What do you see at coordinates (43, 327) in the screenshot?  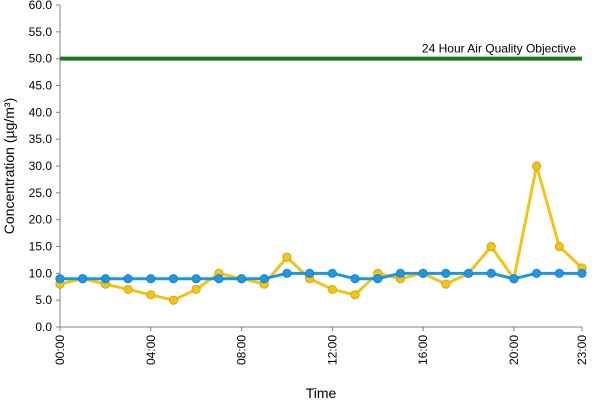 I see `y-tick-label: 0.0` at bounding box center [43, 327].